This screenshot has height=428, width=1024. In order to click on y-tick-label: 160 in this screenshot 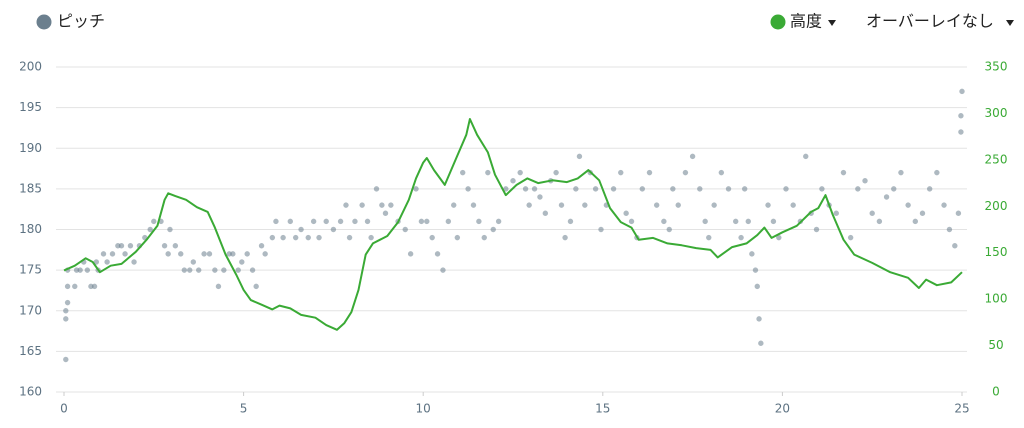, I will do `click(30, 392)`.